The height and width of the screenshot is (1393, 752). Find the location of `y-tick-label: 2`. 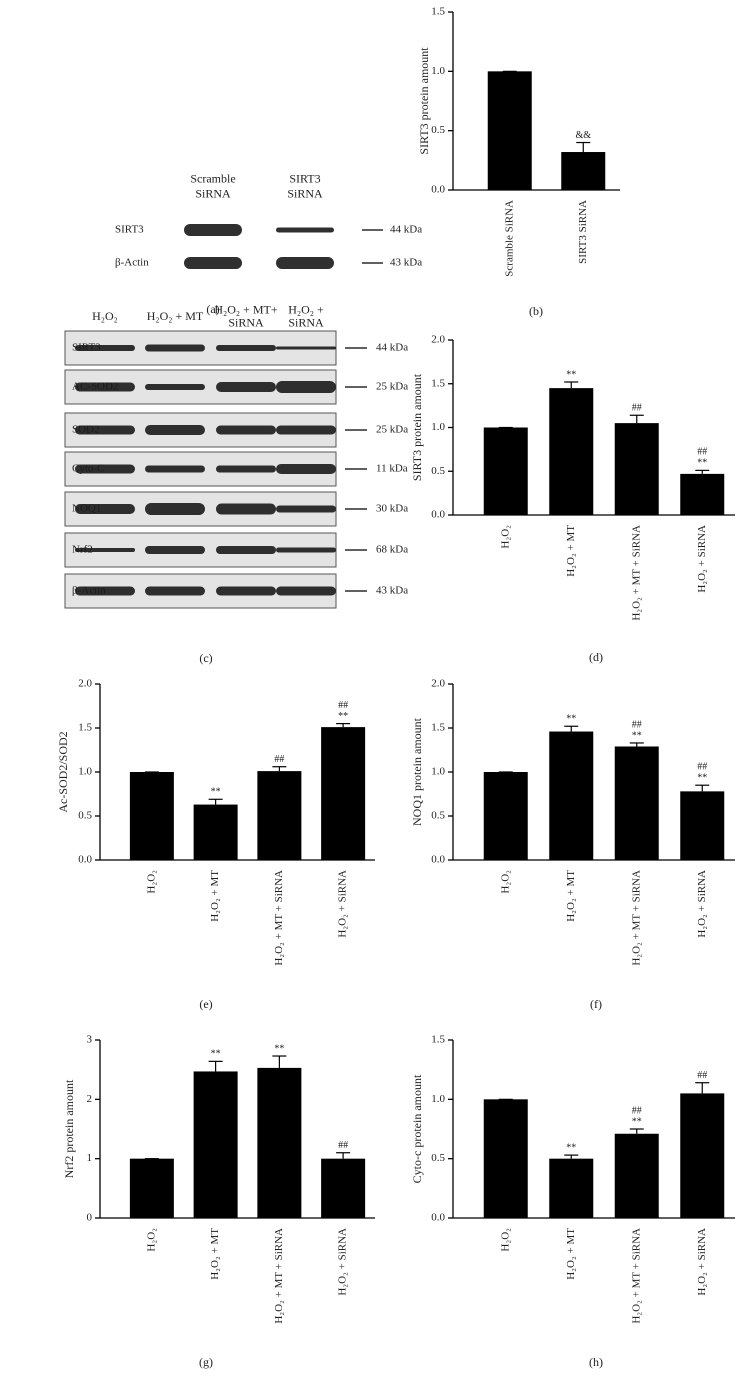

y-tick-label: 2 is located at coordinates (90, 1099).